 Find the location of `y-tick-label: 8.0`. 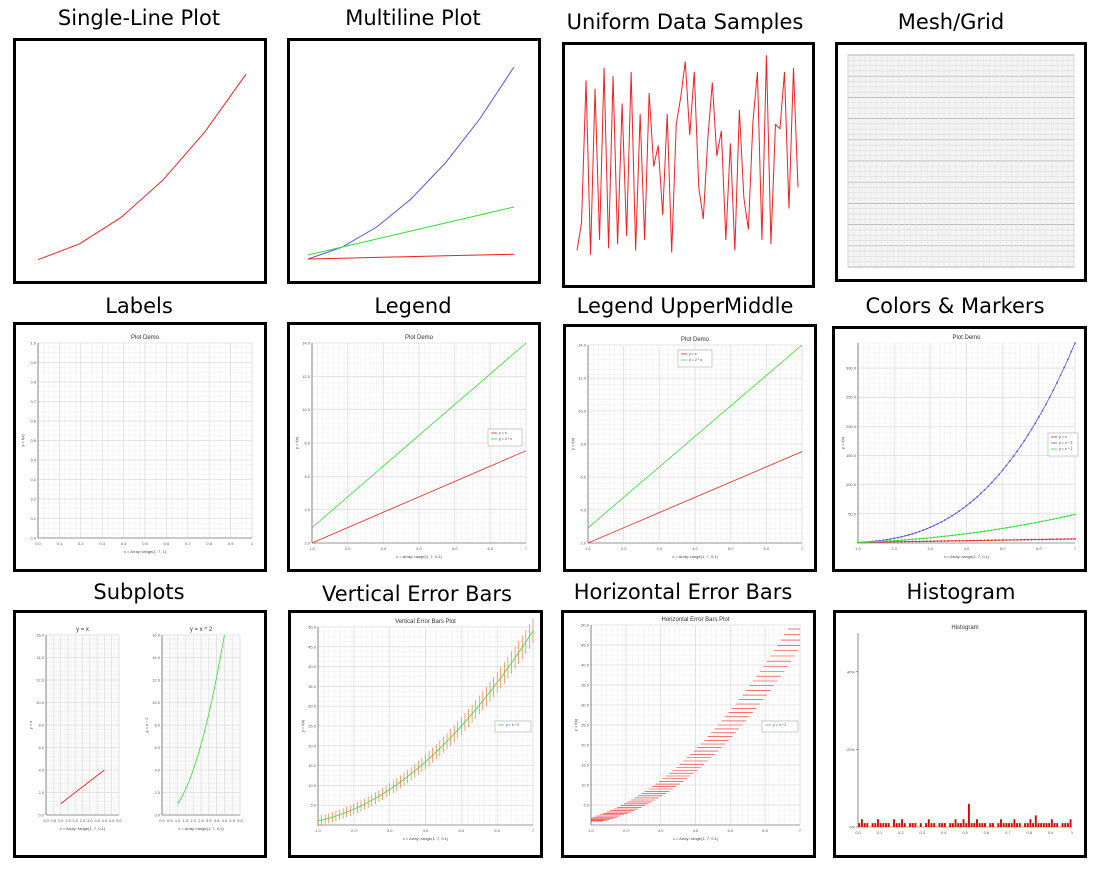

y-tick-label: 8.0 is located at coordinates (307, 443).